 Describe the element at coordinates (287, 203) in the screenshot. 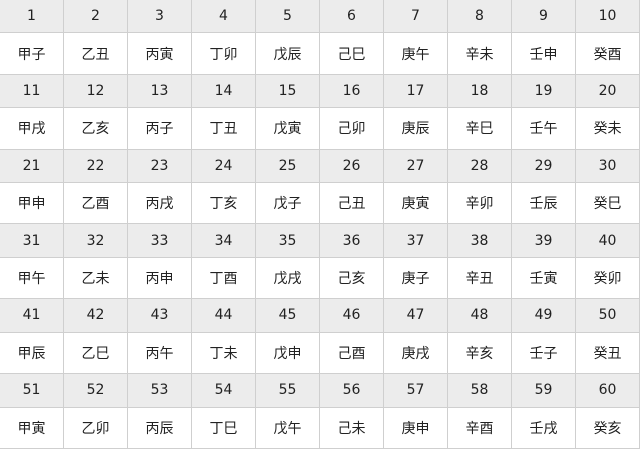

I see `ganzhi-cell: 戊子` at that location.